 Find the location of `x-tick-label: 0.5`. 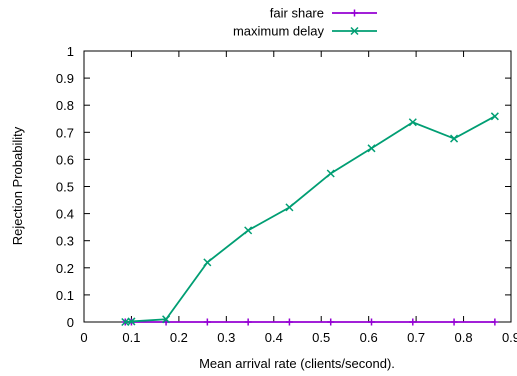

x-tick-label: 0.5 is located at coordinates (321, 337).